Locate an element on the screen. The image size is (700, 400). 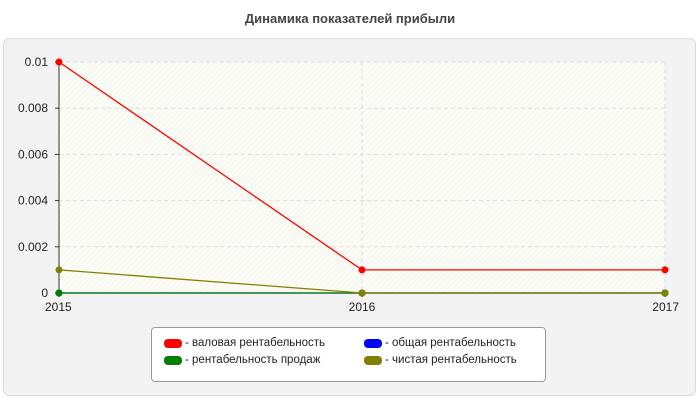
y-tick-label: 0.01 is located at coordinates (37, 62).